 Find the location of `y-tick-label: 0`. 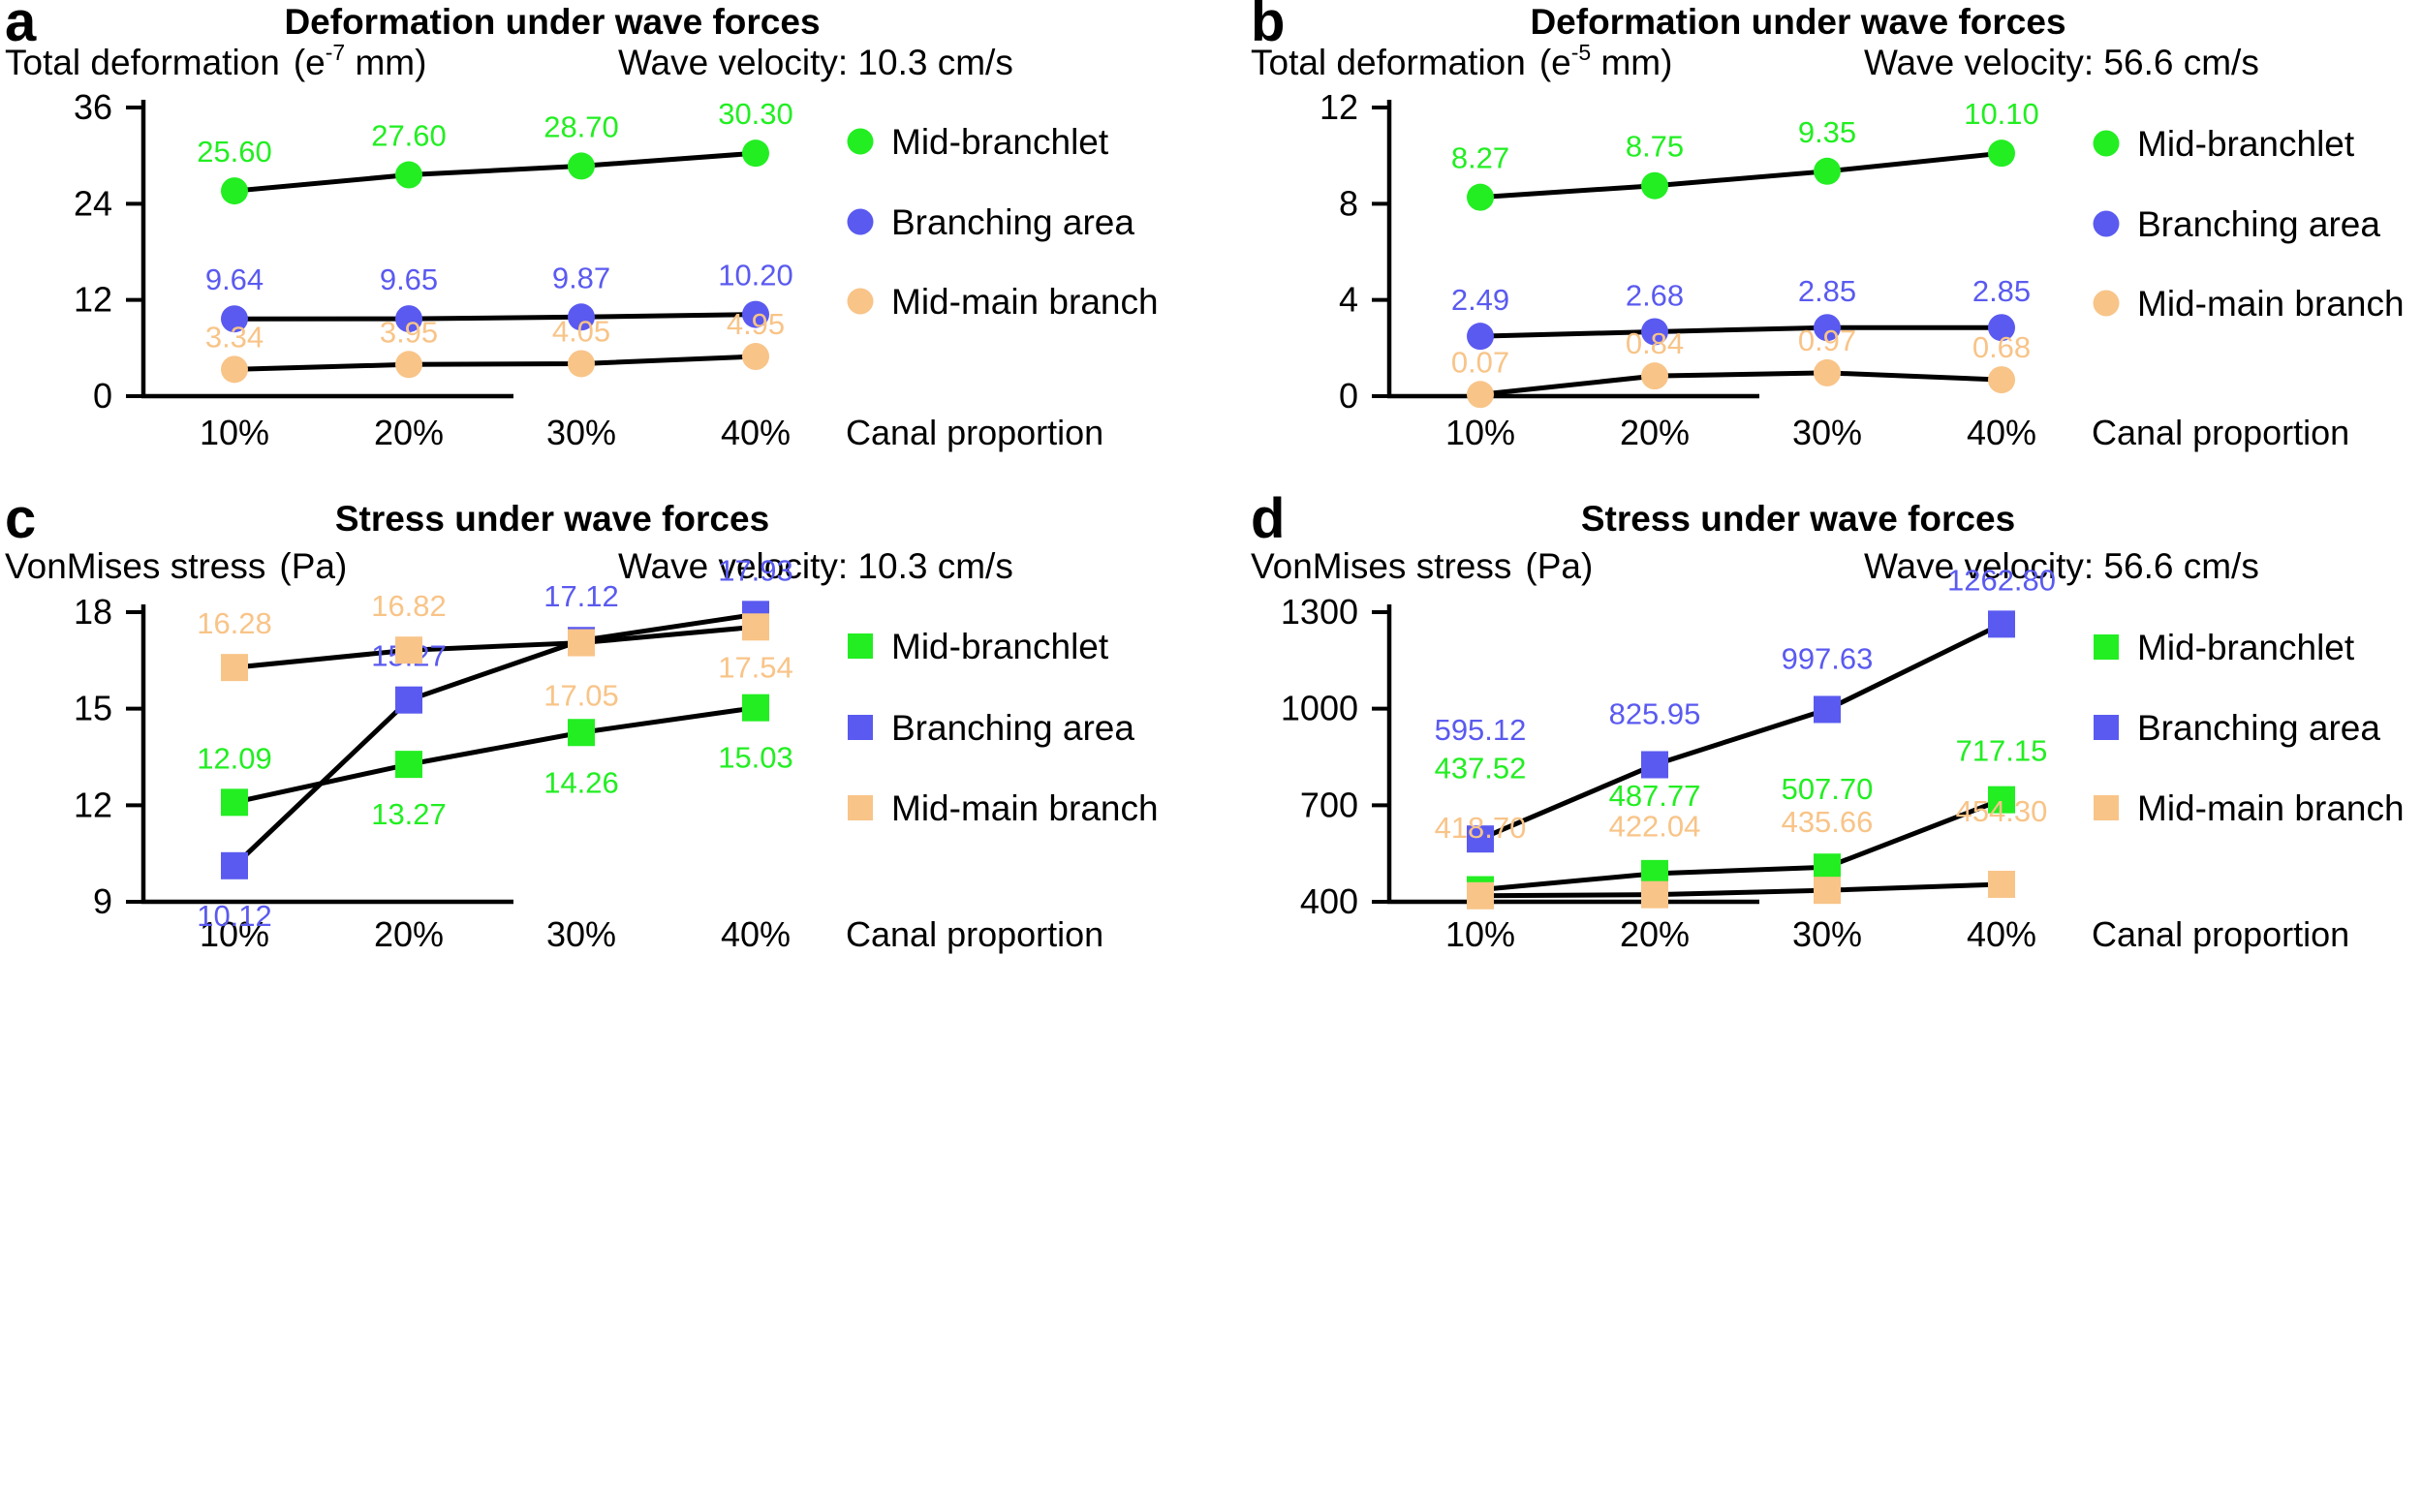

y-tick-label: 0 is located at coordinates (1348, 396).